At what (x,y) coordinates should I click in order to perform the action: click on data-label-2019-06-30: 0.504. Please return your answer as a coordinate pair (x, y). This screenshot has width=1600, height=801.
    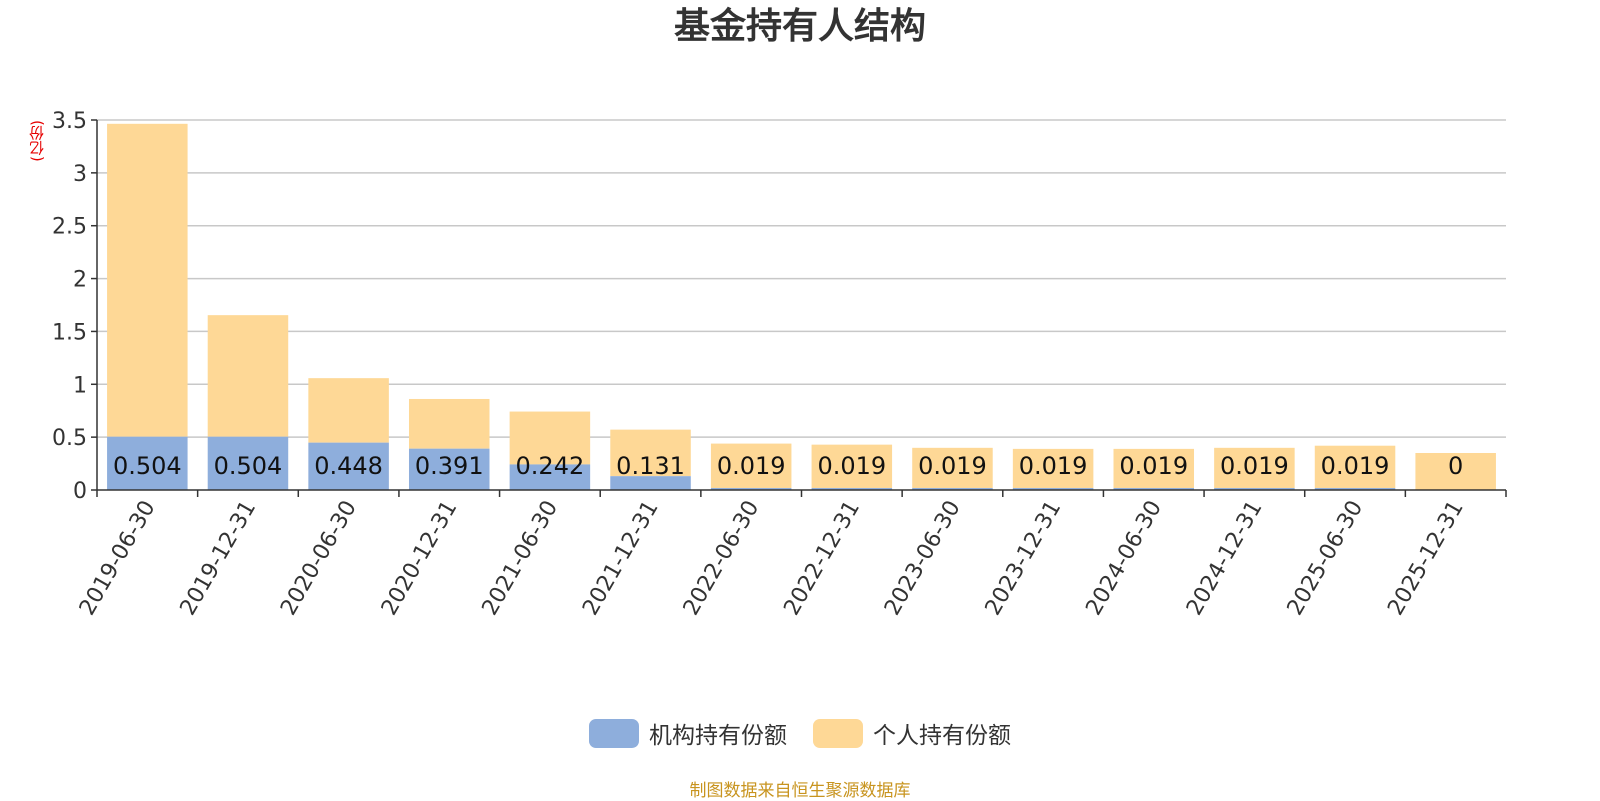
    Looking at the image, I should click on (147, 466).